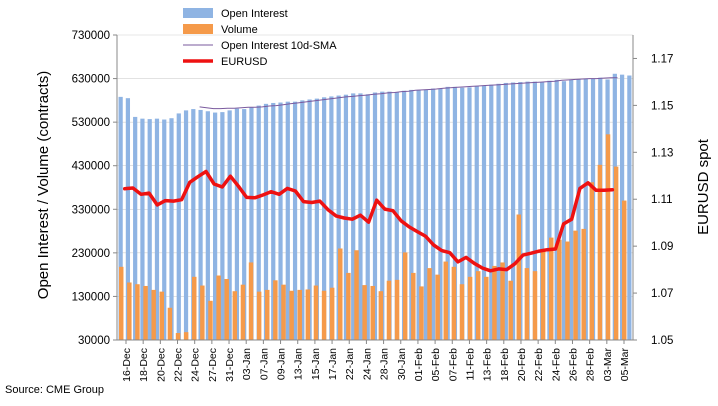 The height and width of the screenshot is (406, 718). What do you see at coordinates (522, 364) in the screenshot?
I see `x-tick-label: 20-Feb` at bounding box center [522, 364].